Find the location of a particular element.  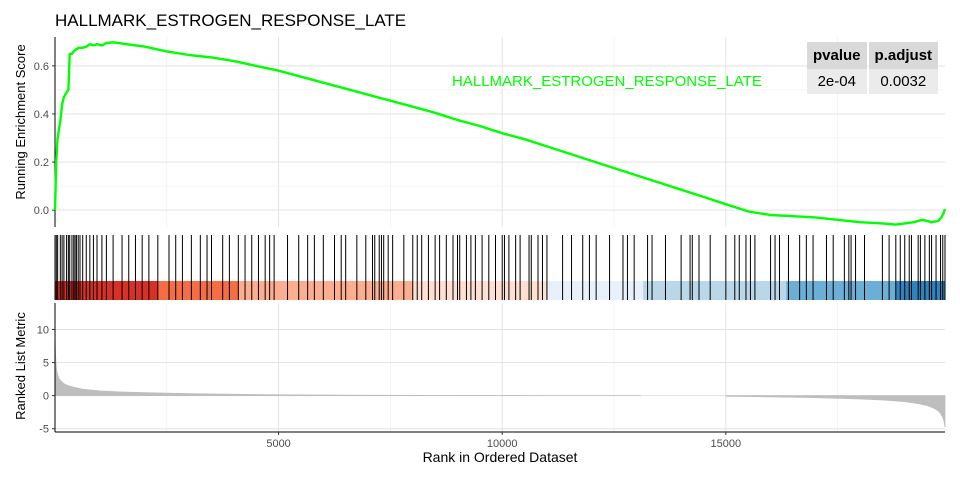

x-tick-label: 5000 is located at coordinates (278, 444).